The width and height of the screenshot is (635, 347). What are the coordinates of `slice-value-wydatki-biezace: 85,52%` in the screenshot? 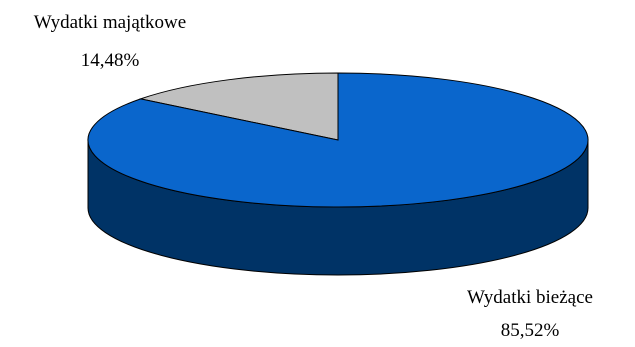 It's located at (530, 330).